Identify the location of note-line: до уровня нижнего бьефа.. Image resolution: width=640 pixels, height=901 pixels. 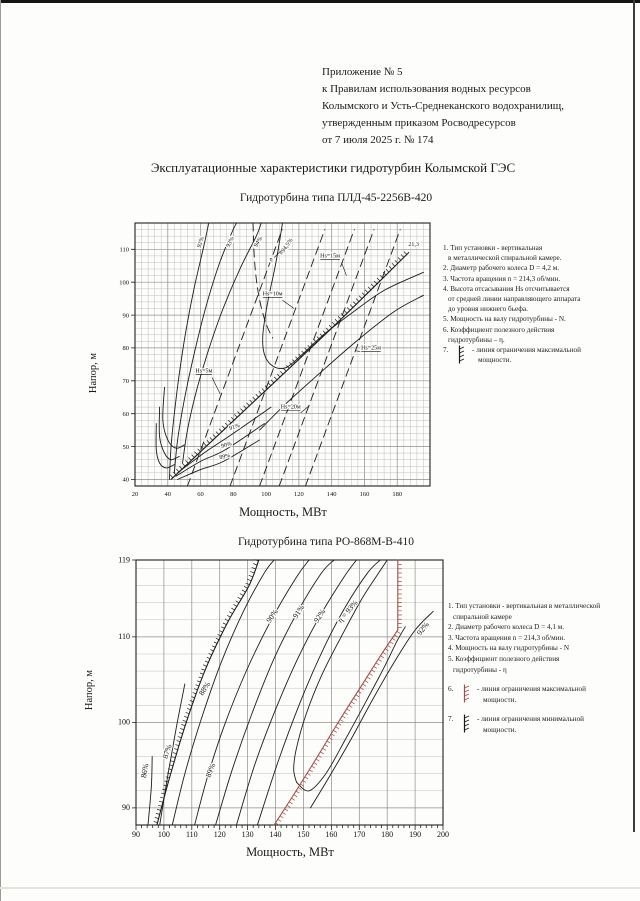
(488, 309).